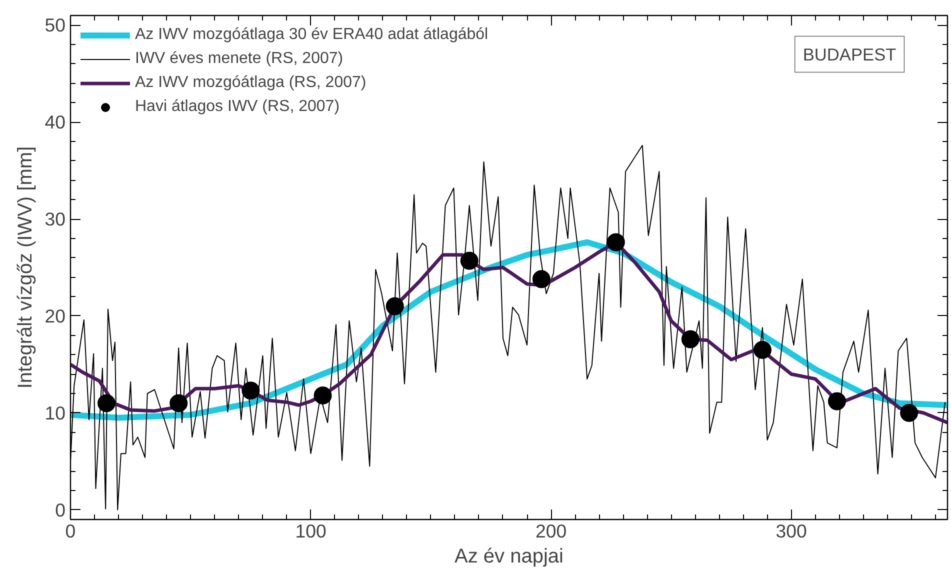 The width and height of the screenshot is (951, 574). Describe the element at coordinates (509, 557) in the screenshot. I see `x-axis-title: Az év napjai` at that location.